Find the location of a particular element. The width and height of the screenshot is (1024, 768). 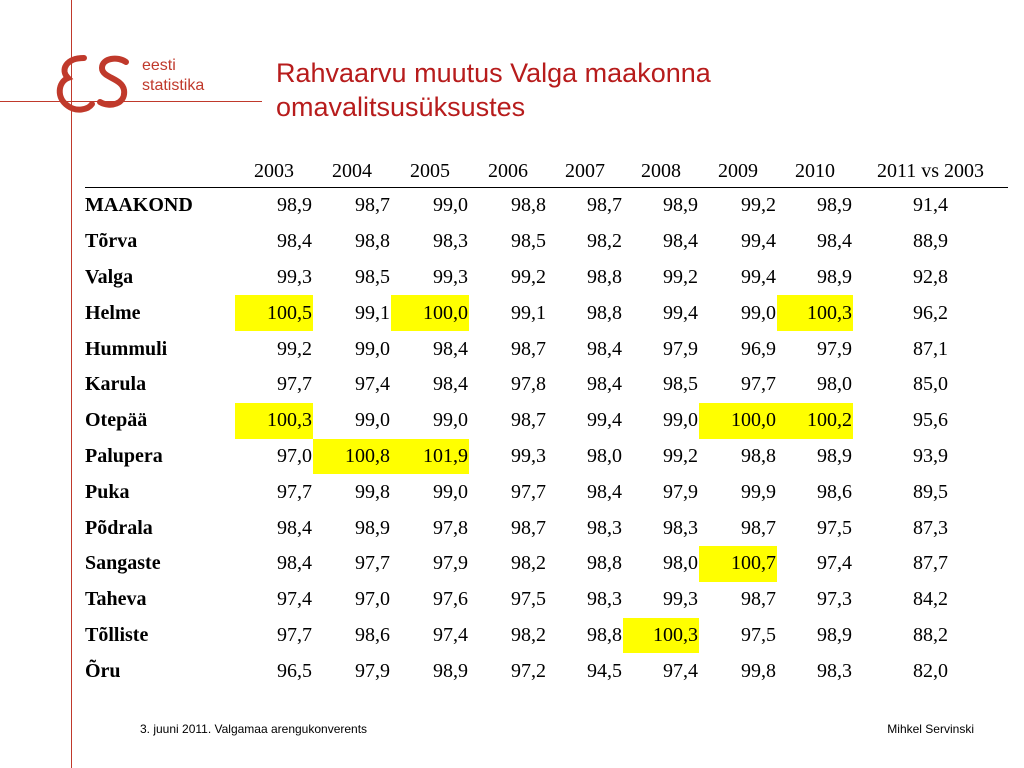

table-cell: 82,0 is located at coordinates (930, 670).